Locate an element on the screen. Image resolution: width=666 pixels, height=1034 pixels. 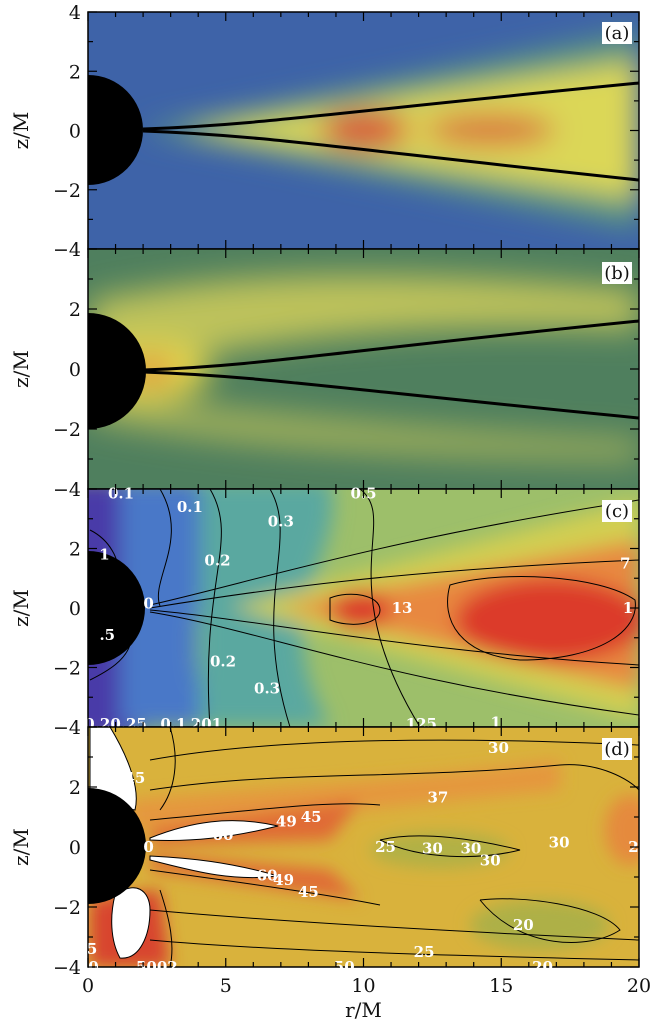
panel-d-contour-label: 5002 is located at coordinates (157, 967).